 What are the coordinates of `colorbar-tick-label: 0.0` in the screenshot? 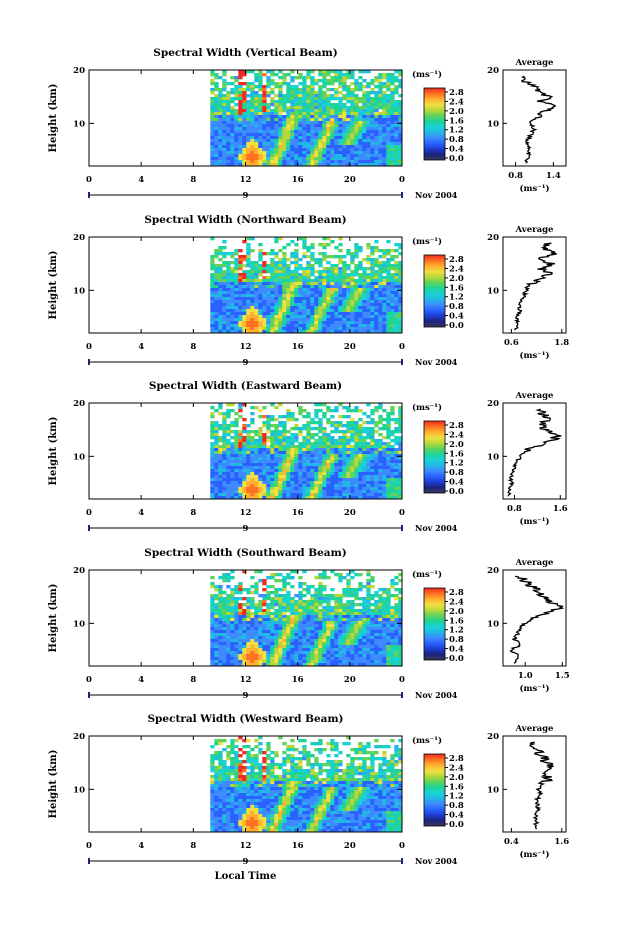 It's located at (456, 492).